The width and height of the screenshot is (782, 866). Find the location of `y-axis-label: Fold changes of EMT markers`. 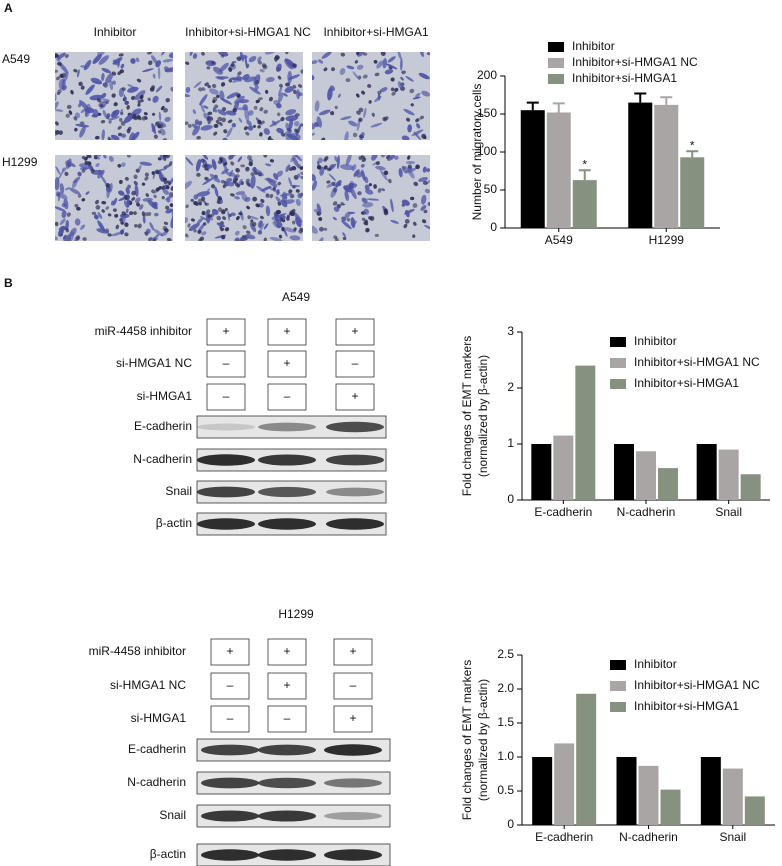

y-axis-label: Fold changes of EMT markers is located at coordinates (467, 740).